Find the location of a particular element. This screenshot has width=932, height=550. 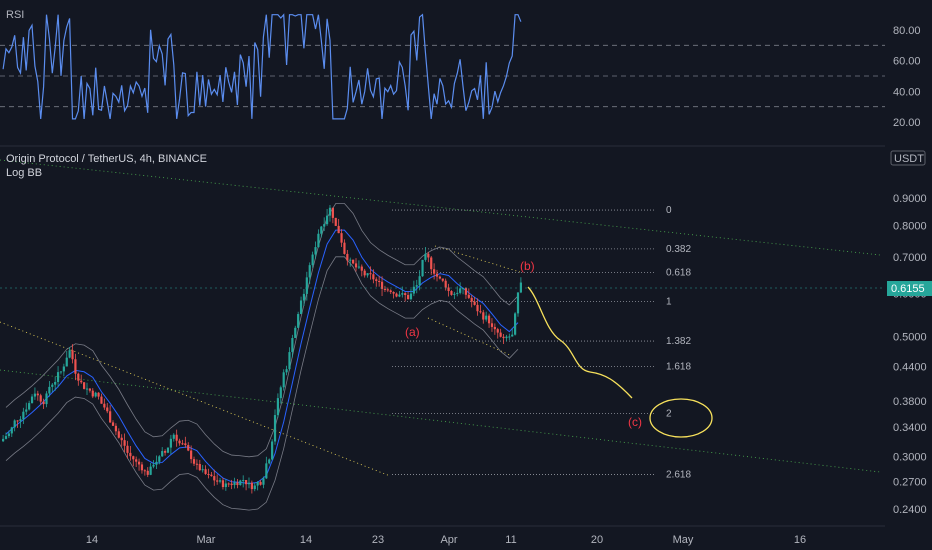

fib-label: 0 is located at coordinates (669, 210).